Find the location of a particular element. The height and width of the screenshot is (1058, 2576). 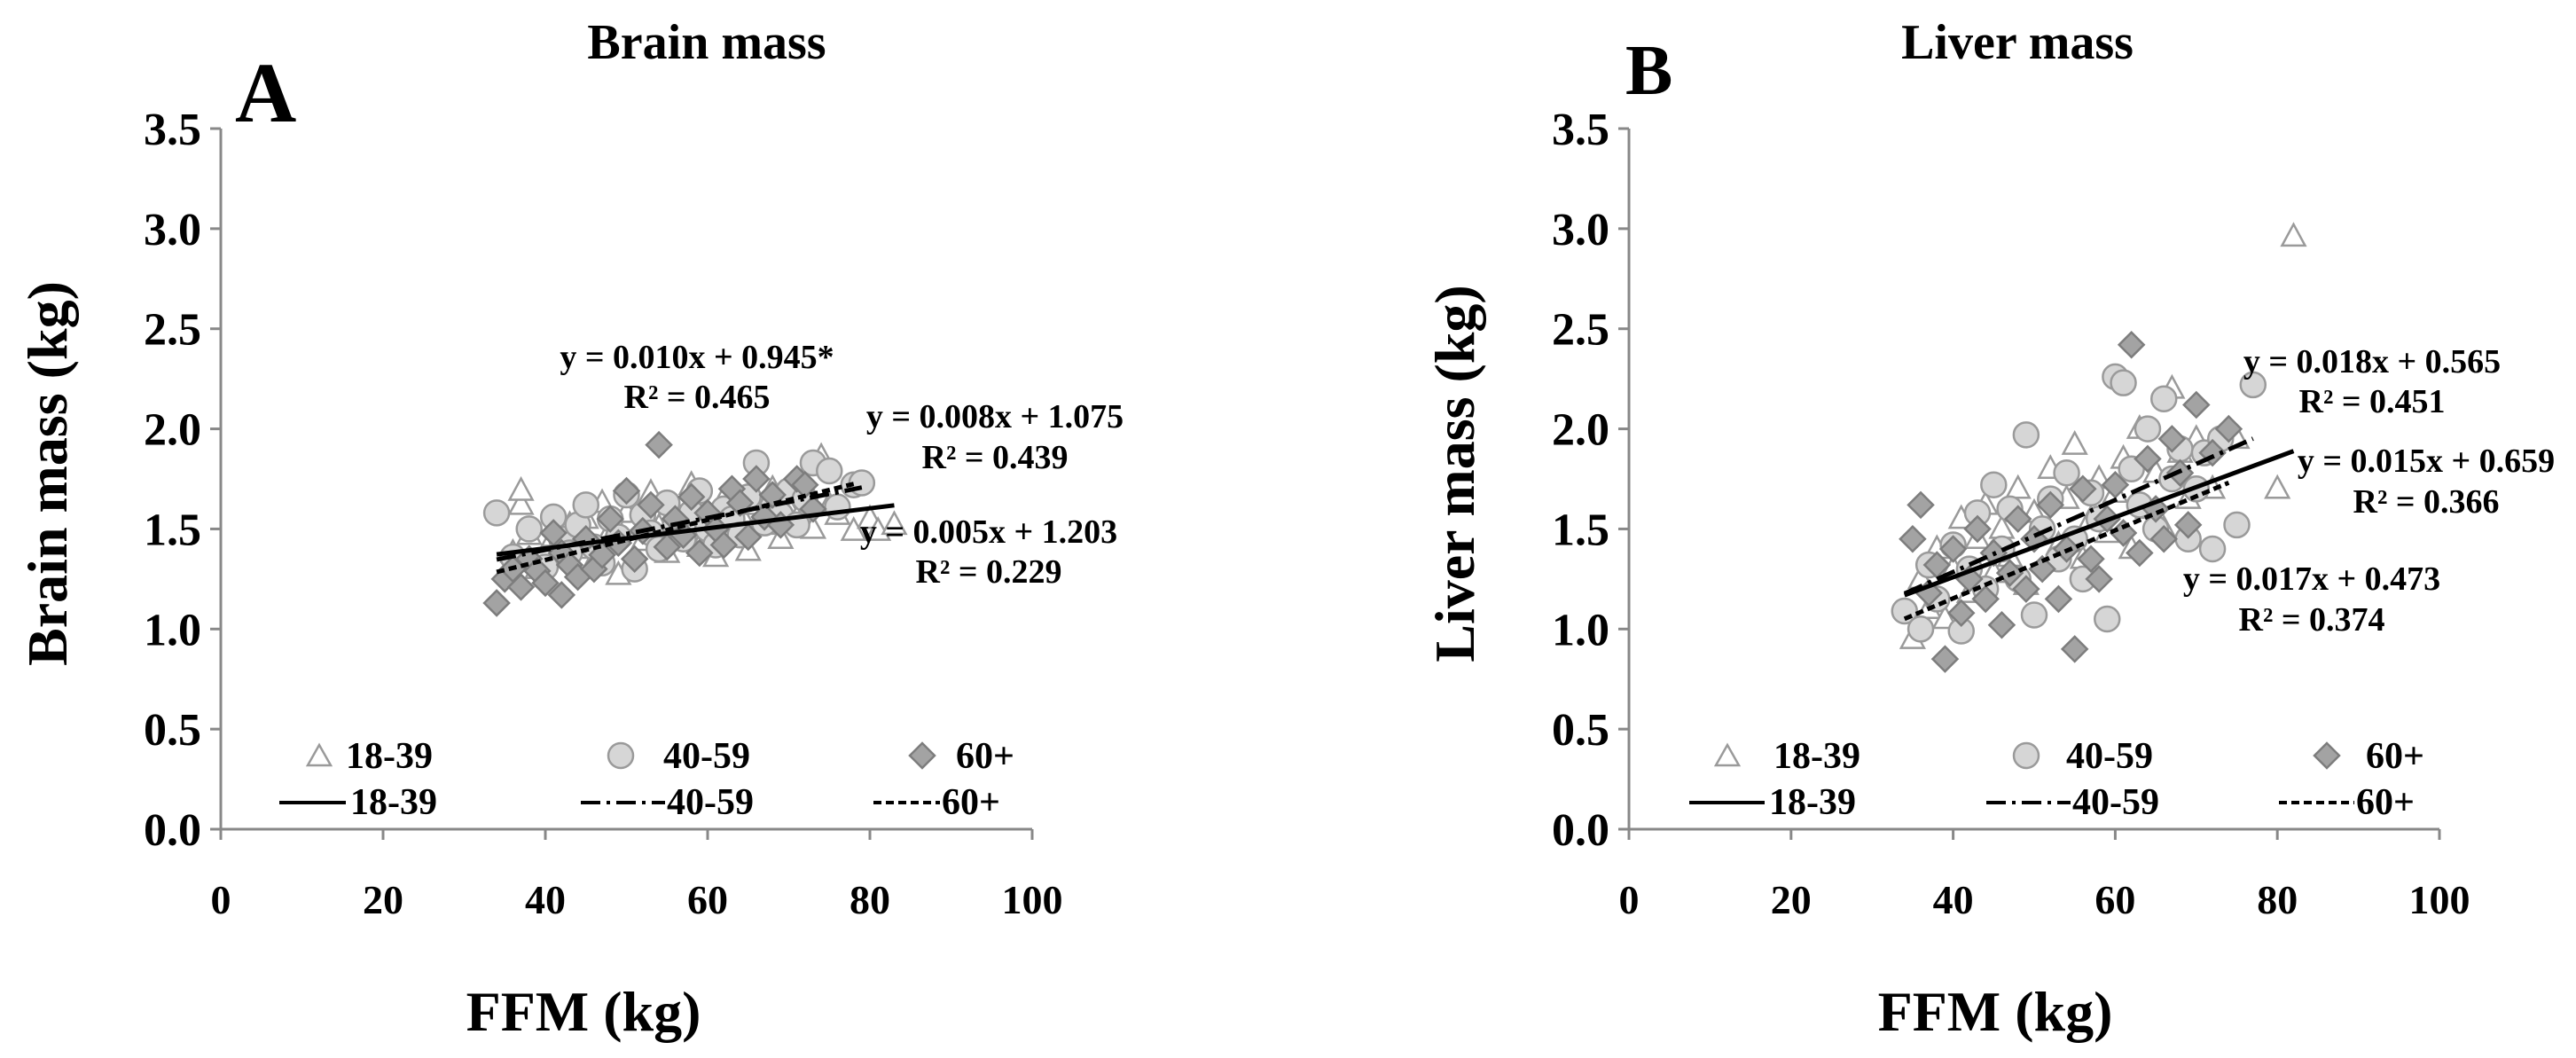

panel-a-eq-60plus: y = 0.010x + 0.945* is located at coordinates (697, 357).